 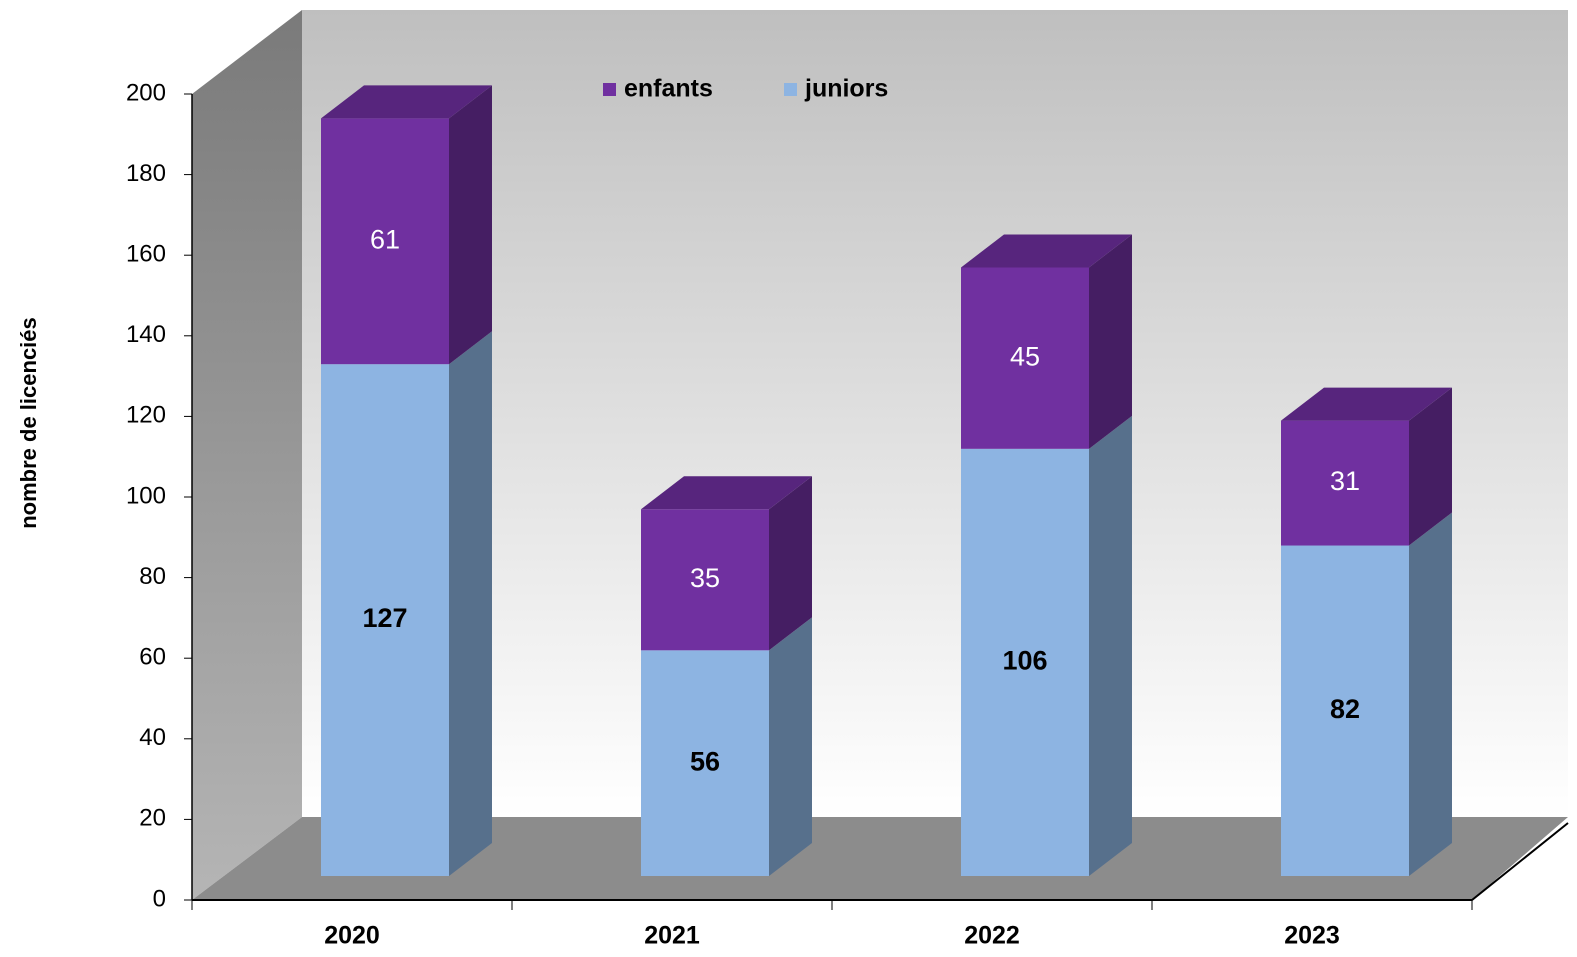 I want to click on data-label: 31, so click(x=1345, y=481).